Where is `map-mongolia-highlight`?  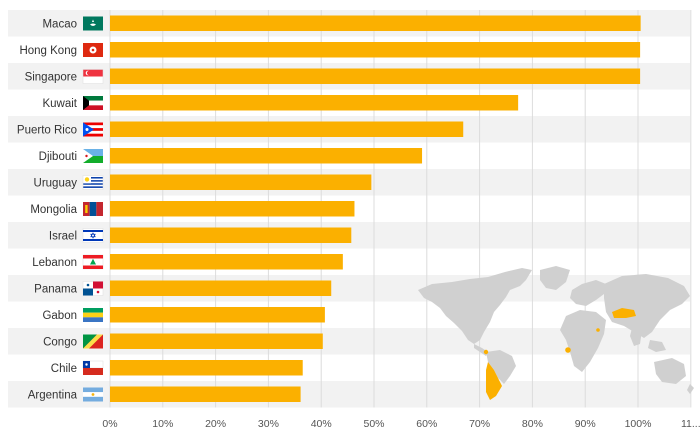 map-mongolia-highlight is located at coordinates (624, 313).